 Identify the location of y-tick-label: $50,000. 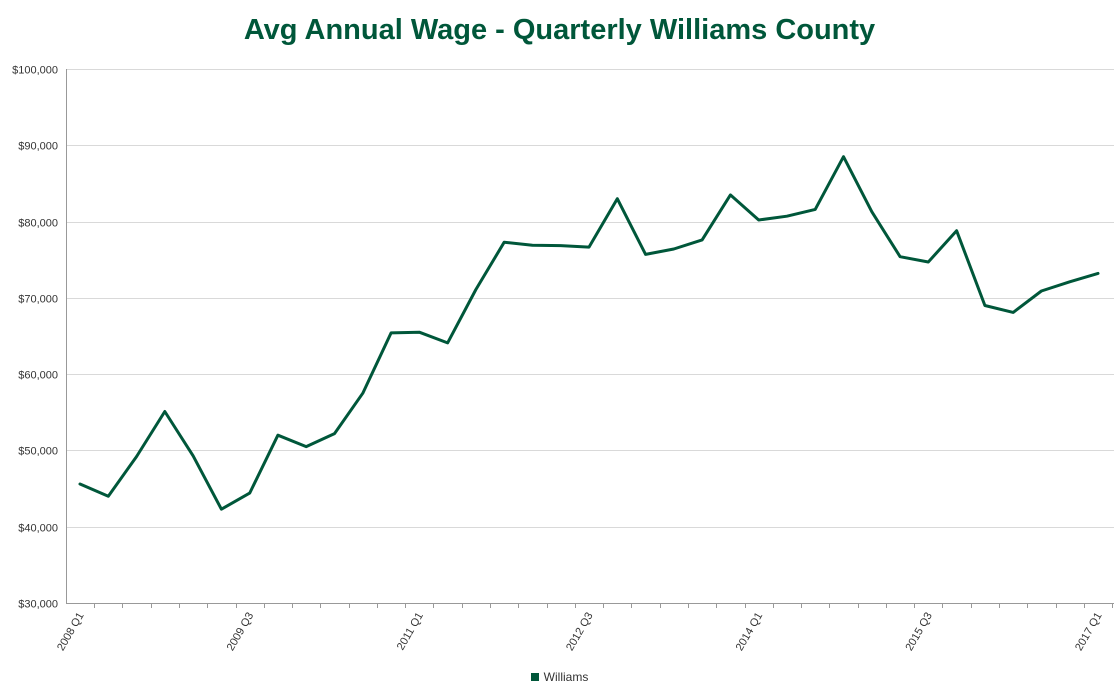
(38, 452).